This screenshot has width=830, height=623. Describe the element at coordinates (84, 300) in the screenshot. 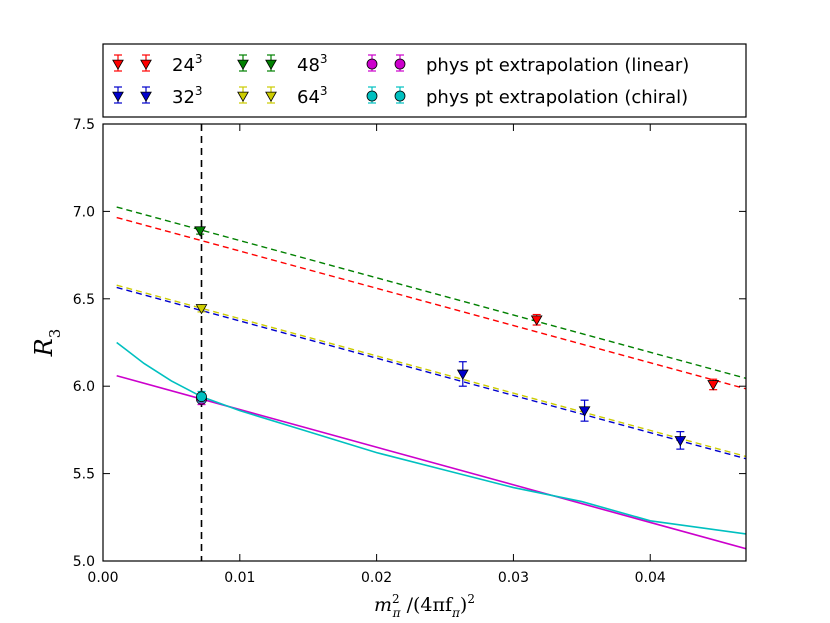

I see `y-tick-label-3: 6.5` at that location.